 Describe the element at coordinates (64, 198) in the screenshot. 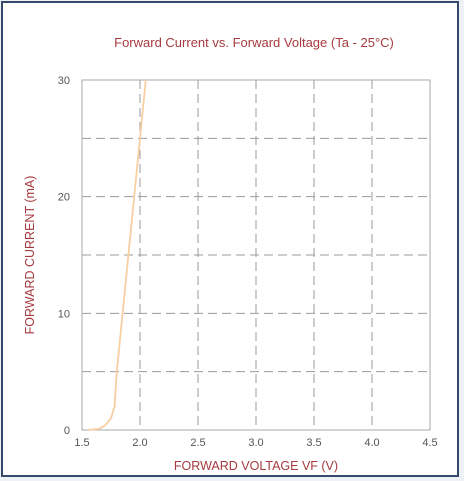

I see `y-tick-label: 20` at that location.